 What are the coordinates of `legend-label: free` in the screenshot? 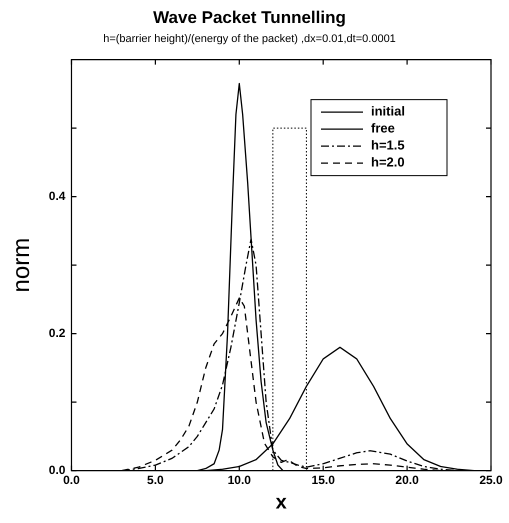 It's located at (383, 128).